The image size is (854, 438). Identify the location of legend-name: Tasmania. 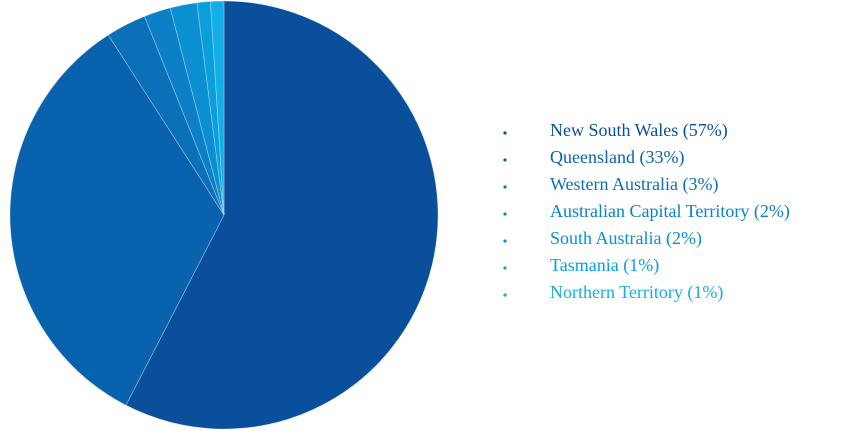
(584, 265).